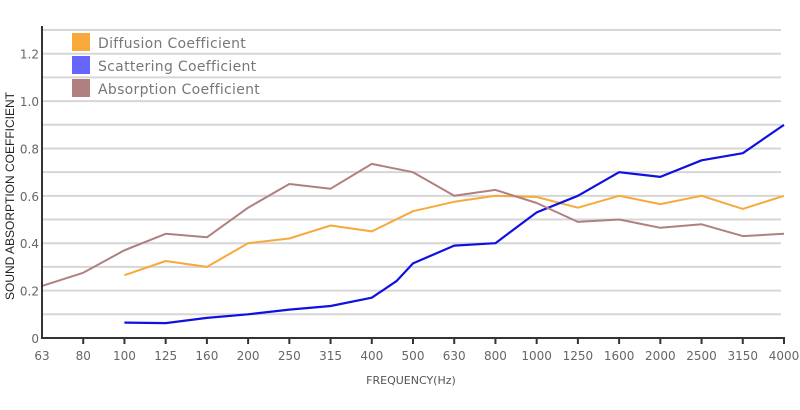  What do you see at coordinates (619, 356) in the screenshot?
I see `x-tick-label: 1600` at bounding box center [619, 356].